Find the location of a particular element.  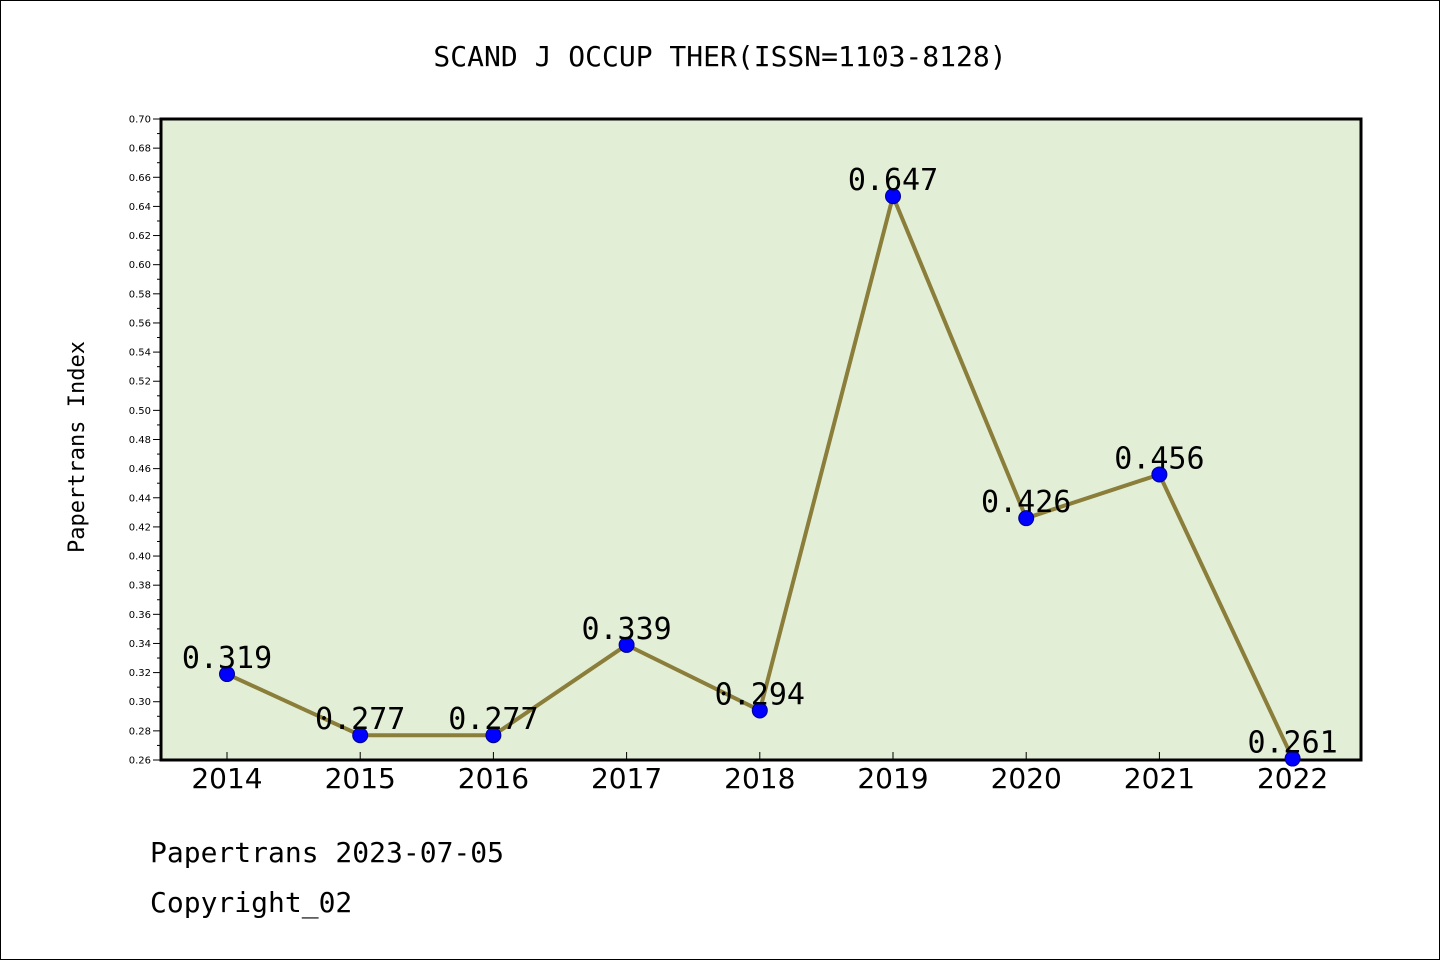

footer-copyright: Copyright_02 is located at coordinates (251, 902).